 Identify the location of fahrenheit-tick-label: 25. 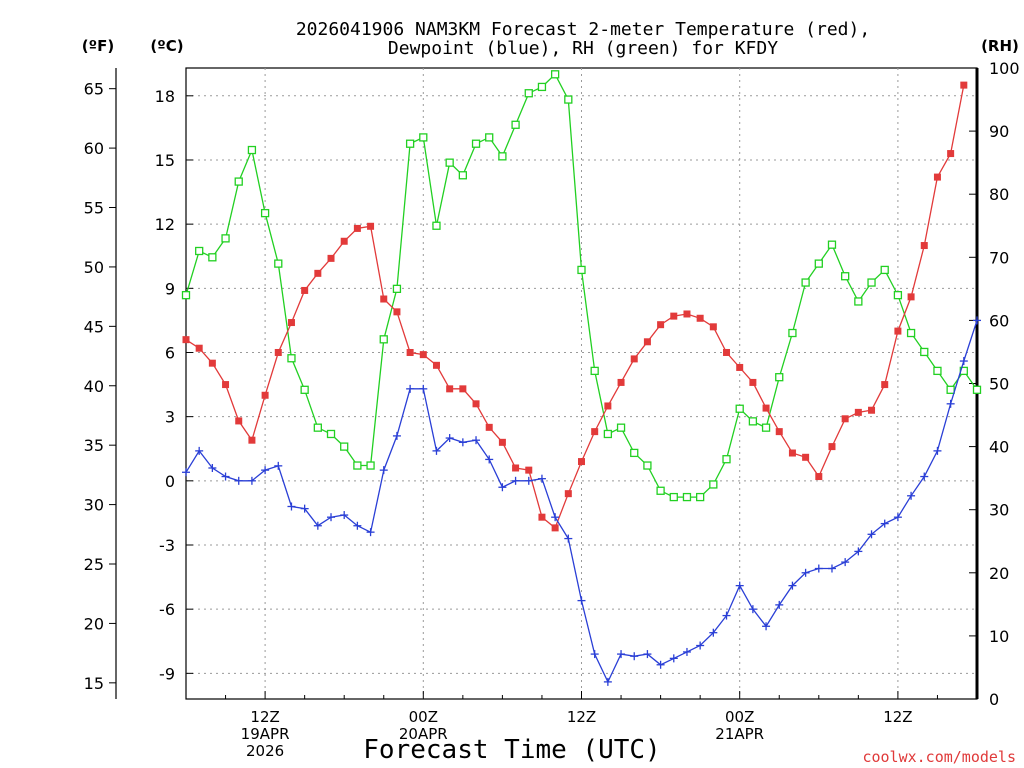
(94, 564).